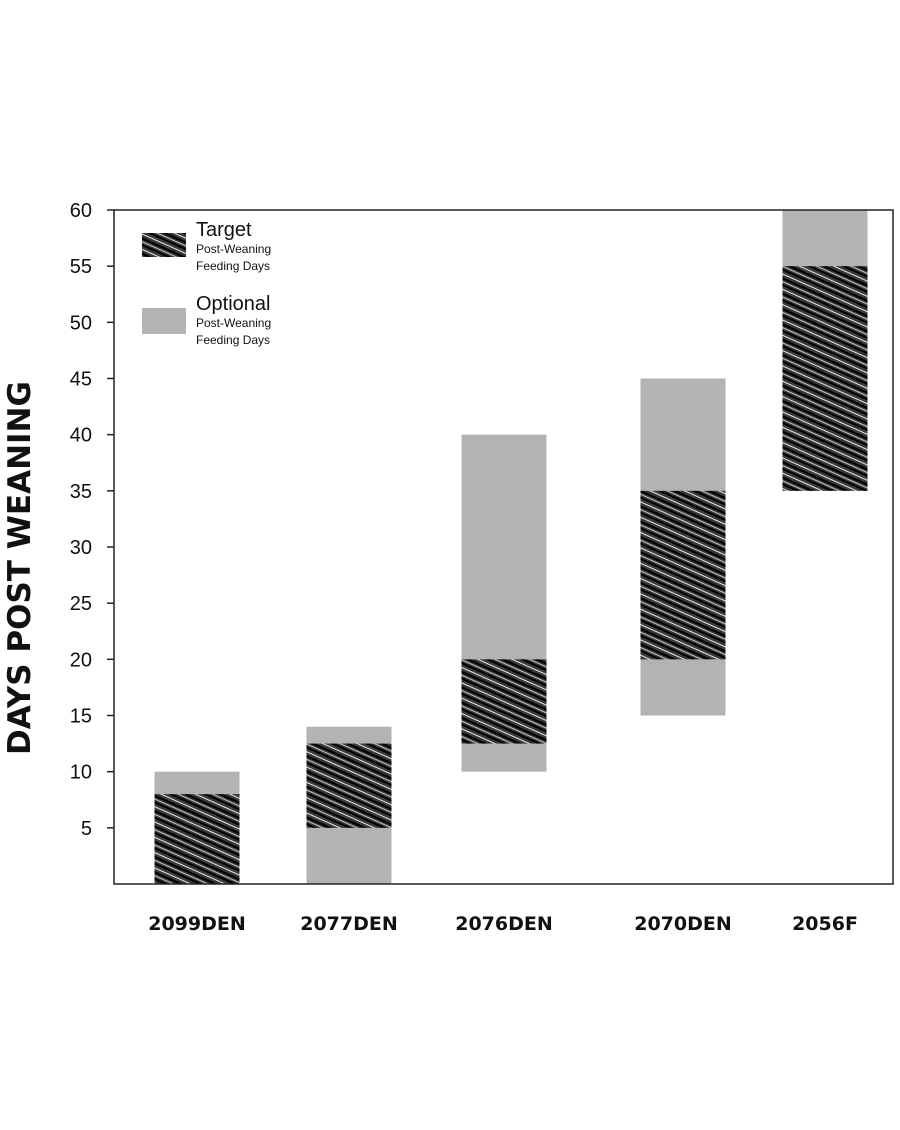 This screenshot has width=900, height=1130. What do you see at coordinates (81, 717) in the screenshot?
I see `y-tick-label-15: 15` at bounding box center [81, 717].